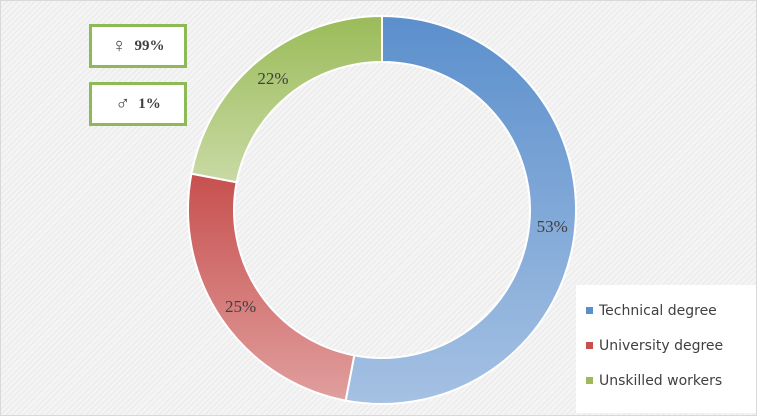  What do you see at coordinates (661, 345) in the screenshot?
I see `legend-label-university-degree: University degree` at bounding box center [661, 345].